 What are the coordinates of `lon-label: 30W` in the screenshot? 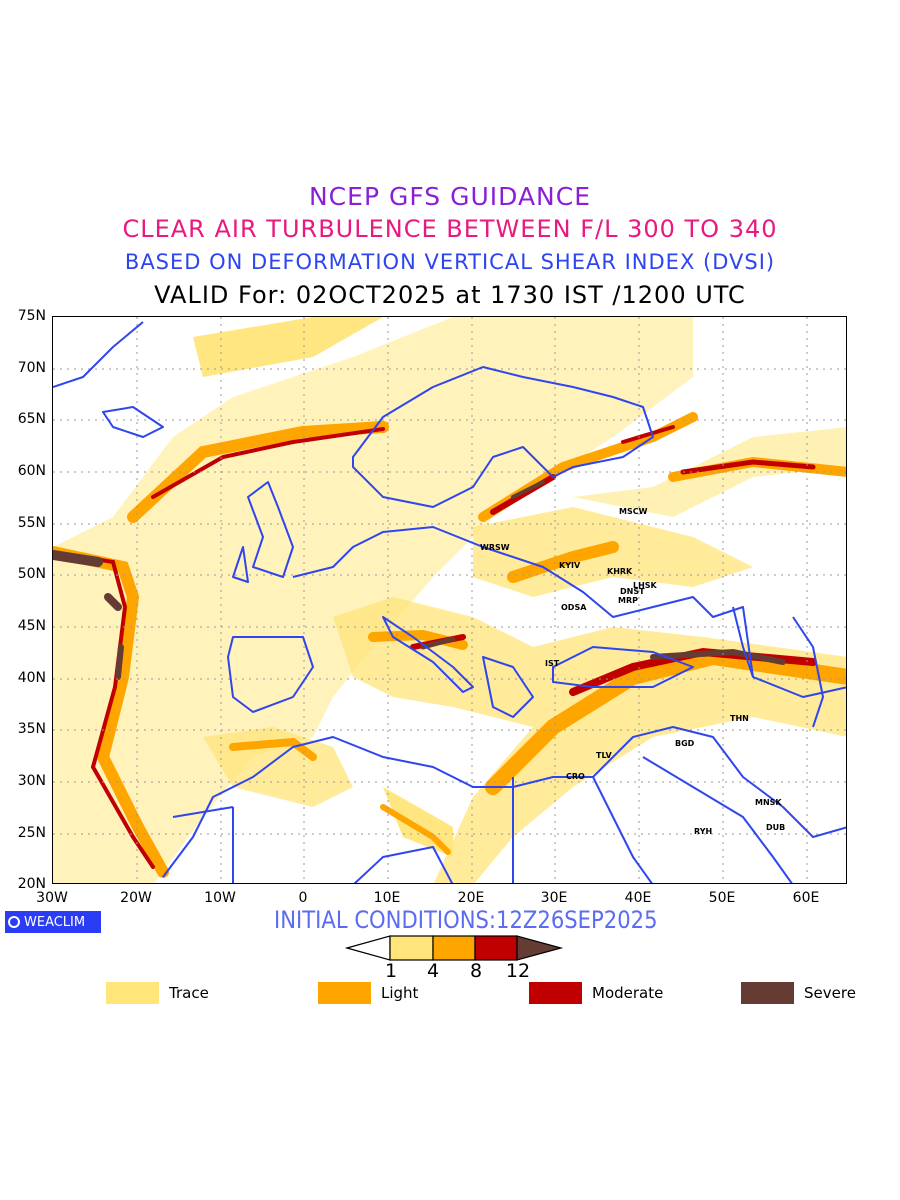 It's located at (52, 898).